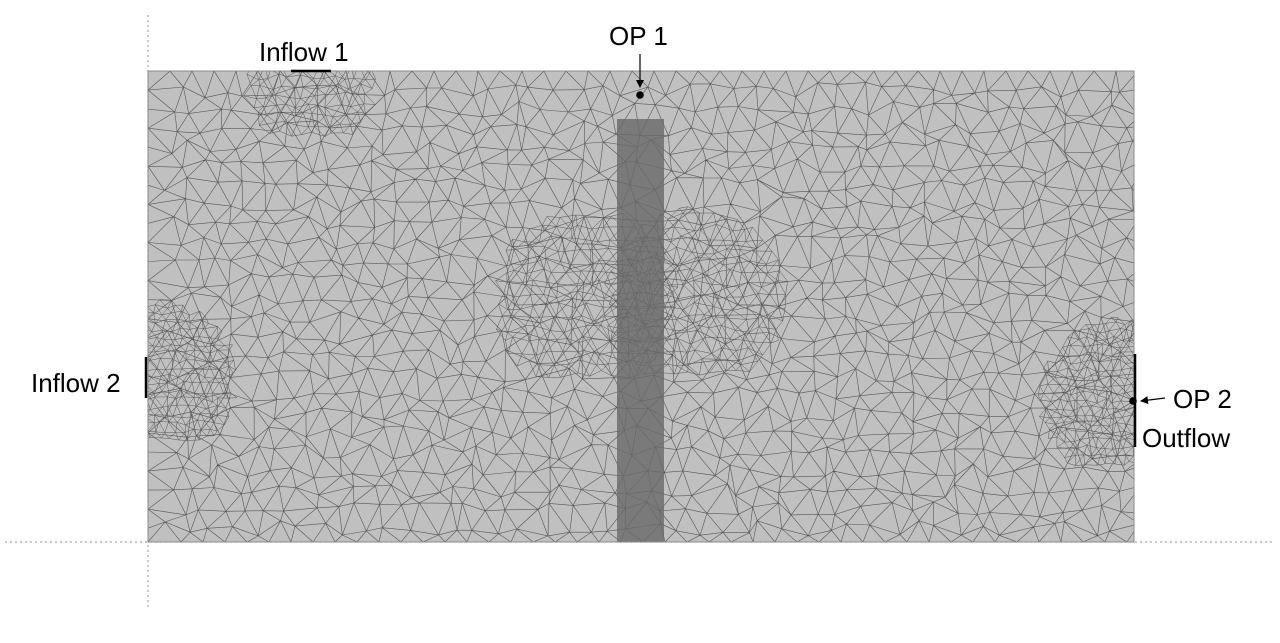 This screenshot has width=1280, height=643. What do you see at coordinates (304, 52) in the screenshot?
I see `inflow1-label: Inflow 1` at bounding box center [304, 52].